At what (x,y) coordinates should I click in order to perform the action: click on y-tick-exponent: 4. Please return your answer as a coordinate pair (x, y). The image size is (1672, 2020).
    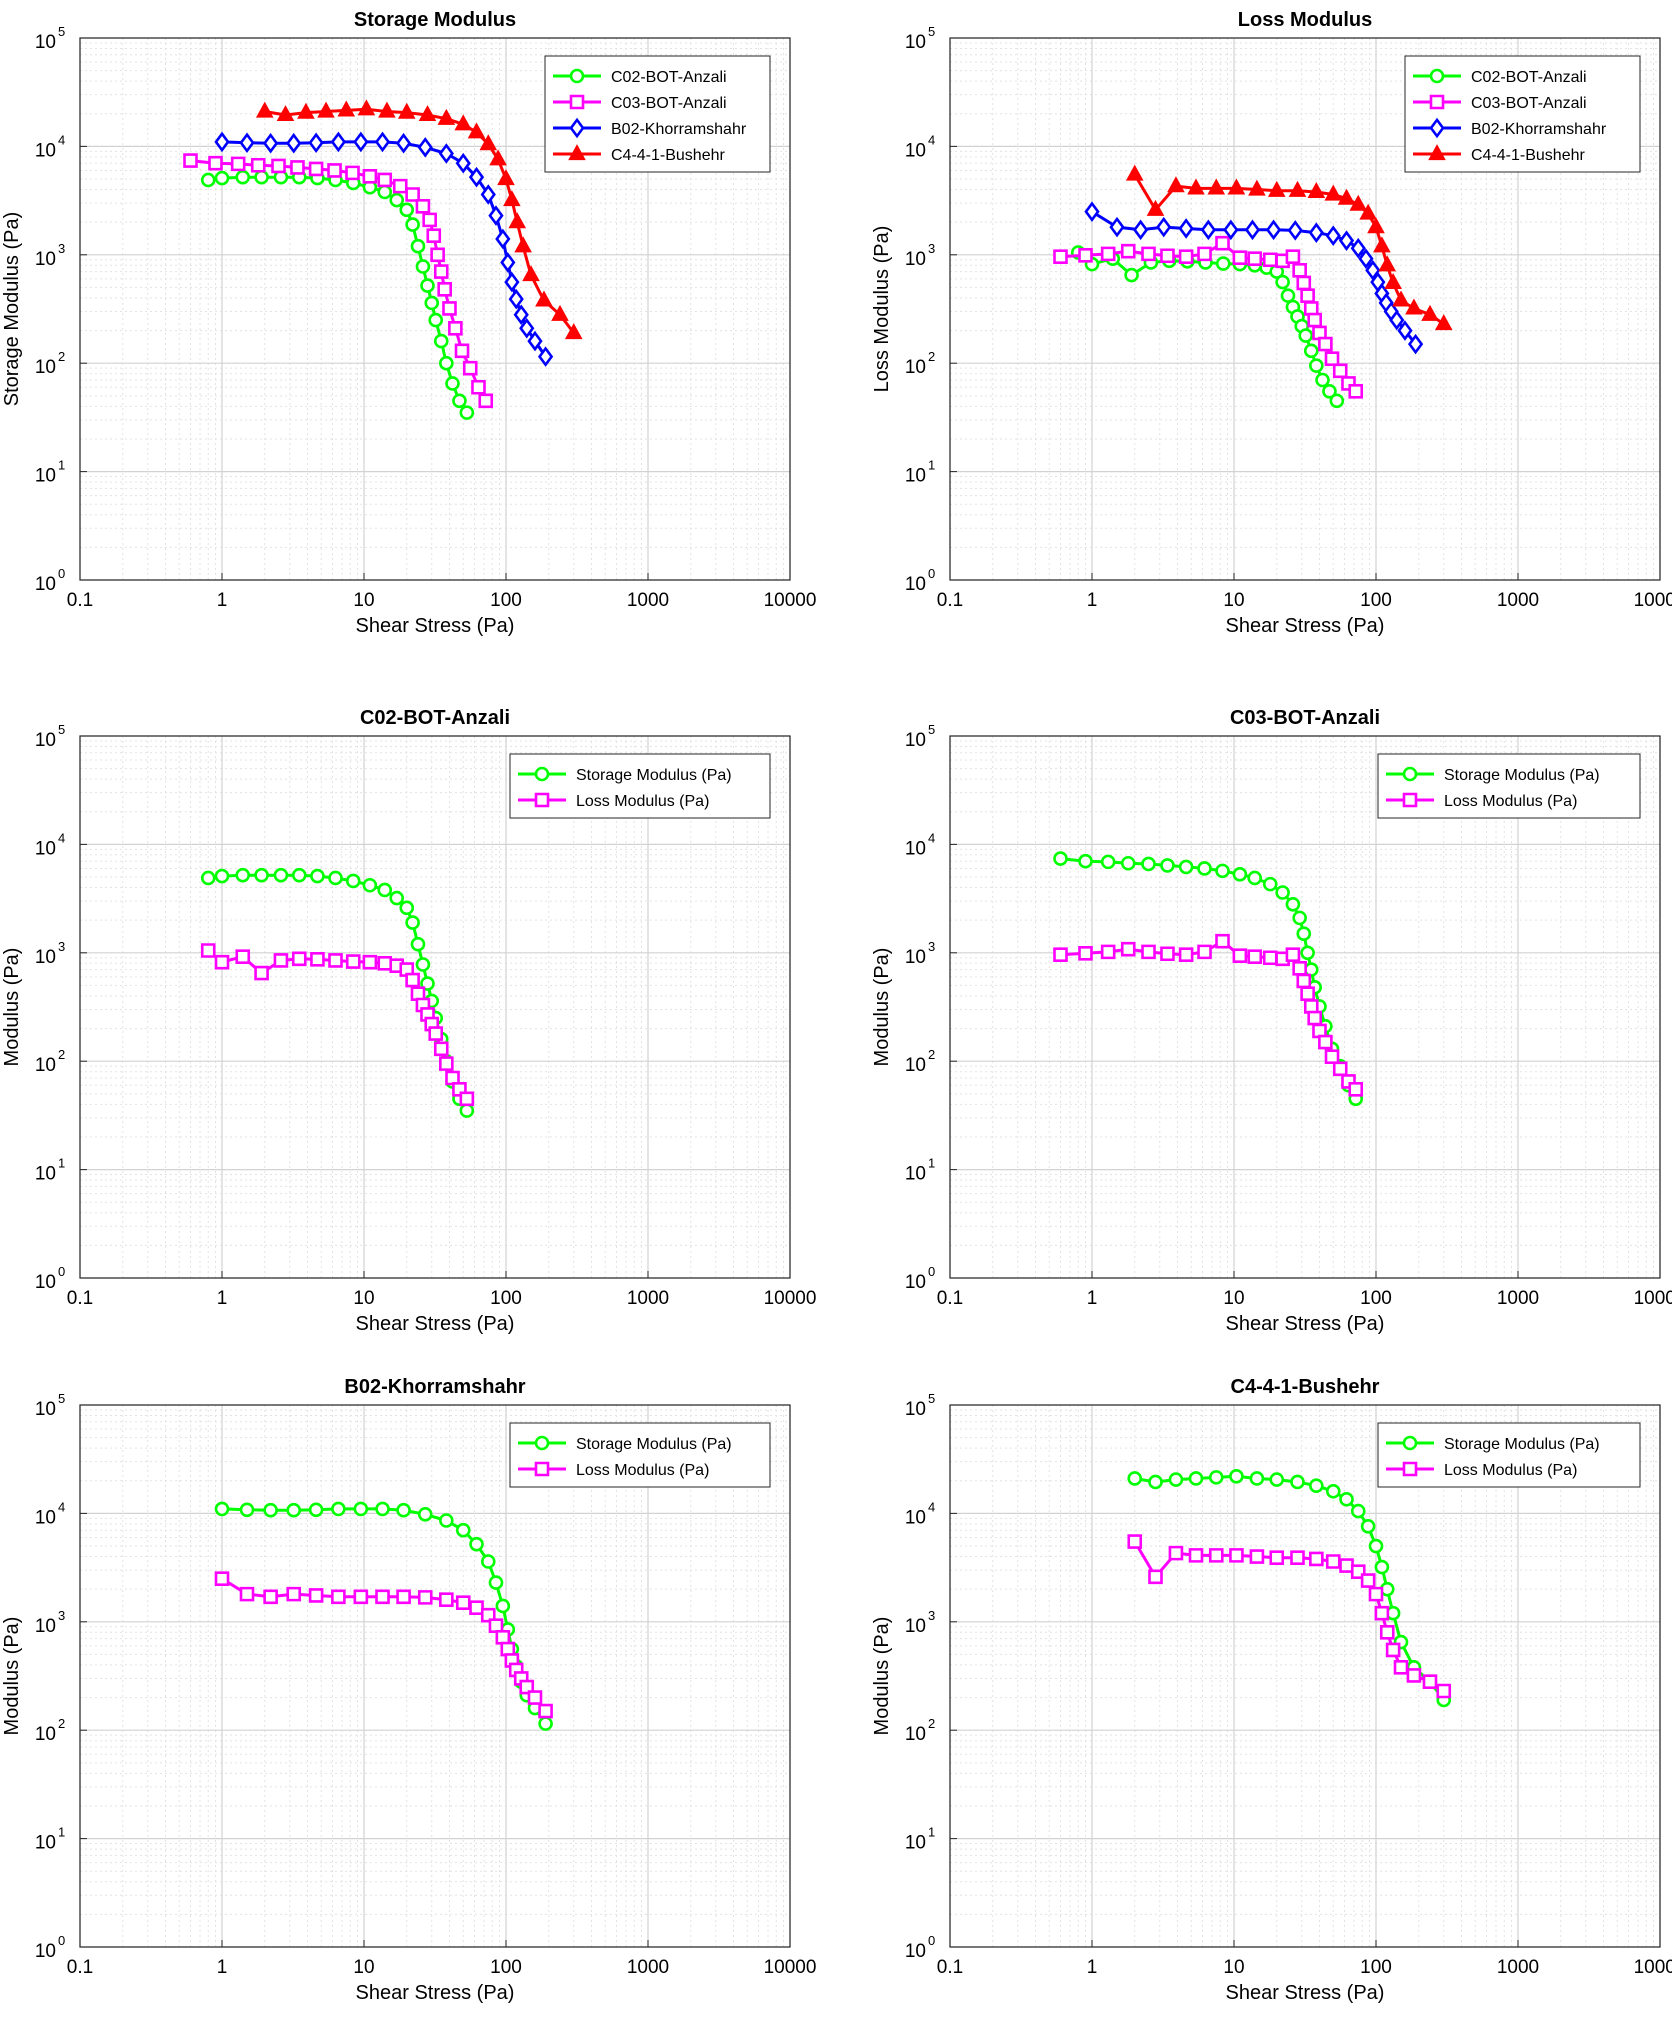
    Looking at the image, I should click on (61, 837).